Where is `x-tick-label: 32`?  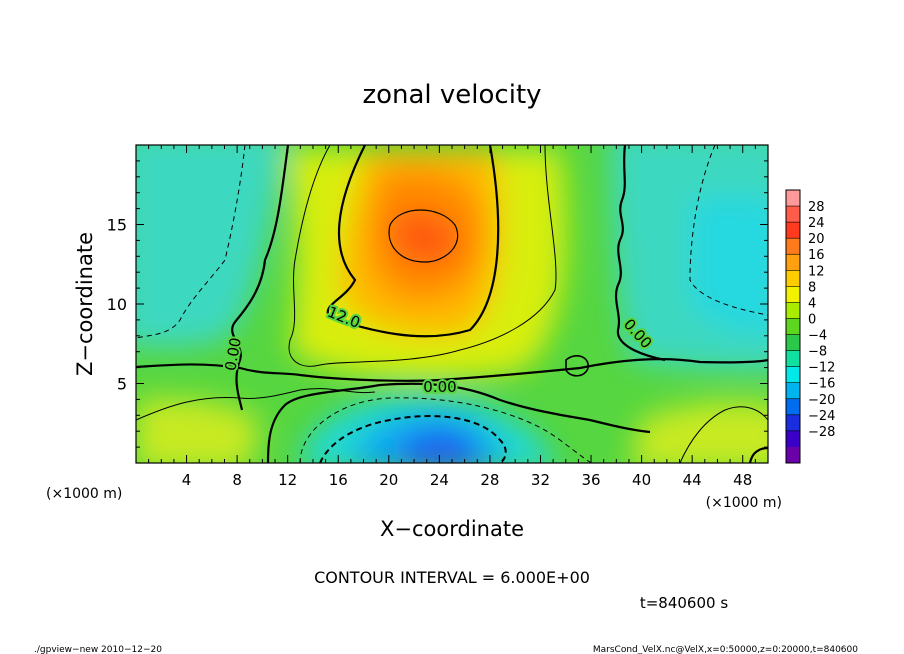 x-tick-label: 32 is located at coordinates (540, 480).